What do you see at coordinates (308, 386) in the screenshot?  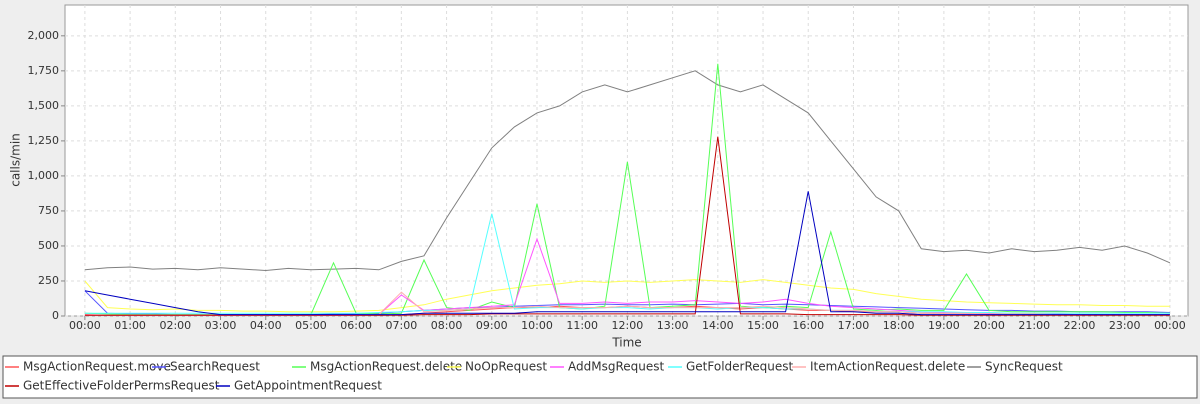 I see `legend-label: GetAppointmentRequest` at bounding box center [308, 386].